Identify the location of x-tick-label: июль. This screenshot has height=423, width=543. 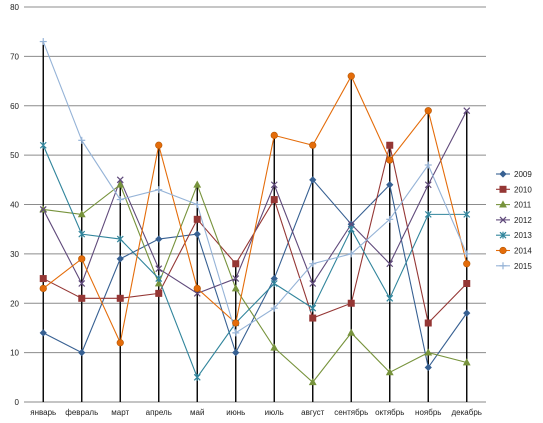
(274, 412).